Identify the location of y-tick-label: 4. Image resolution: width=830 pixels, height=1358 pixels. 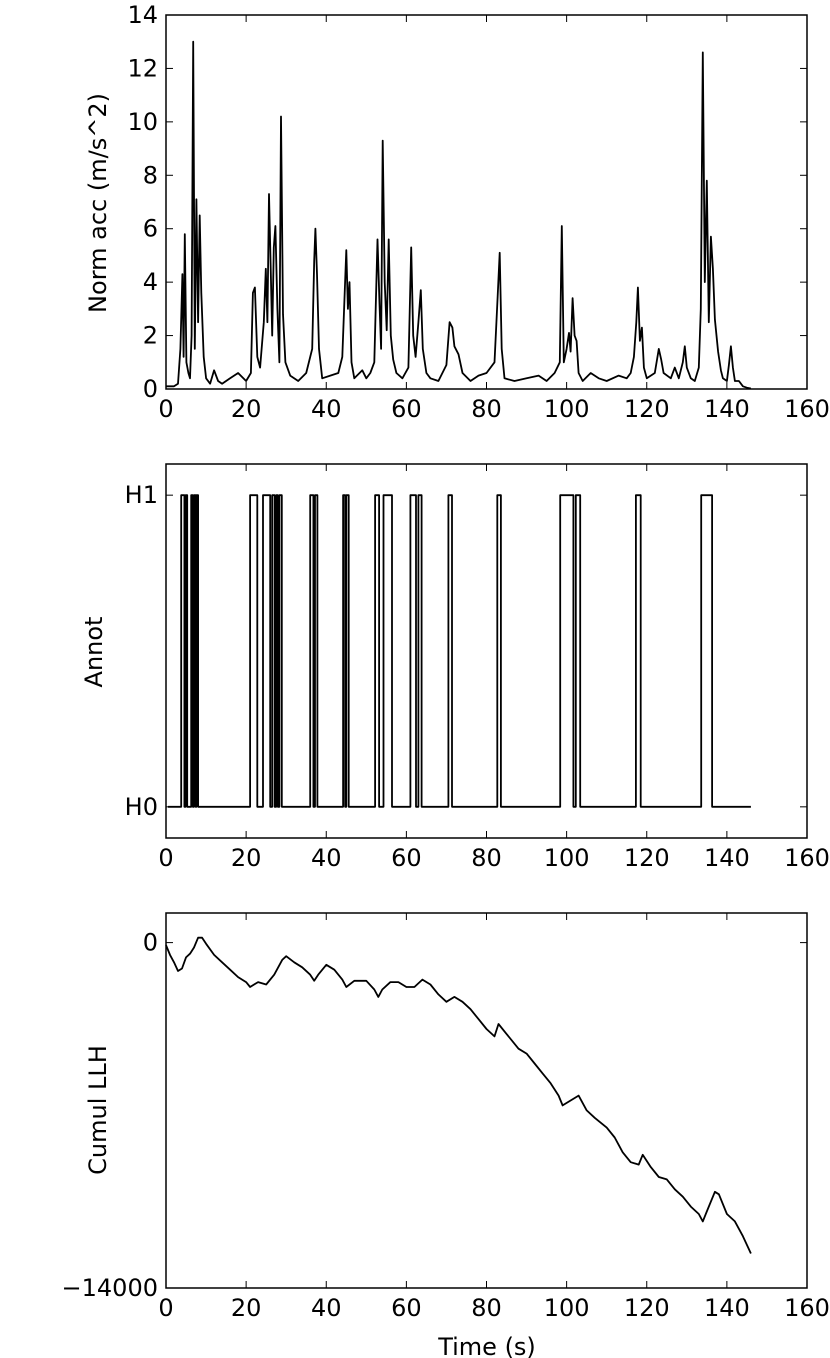
(150, 282).